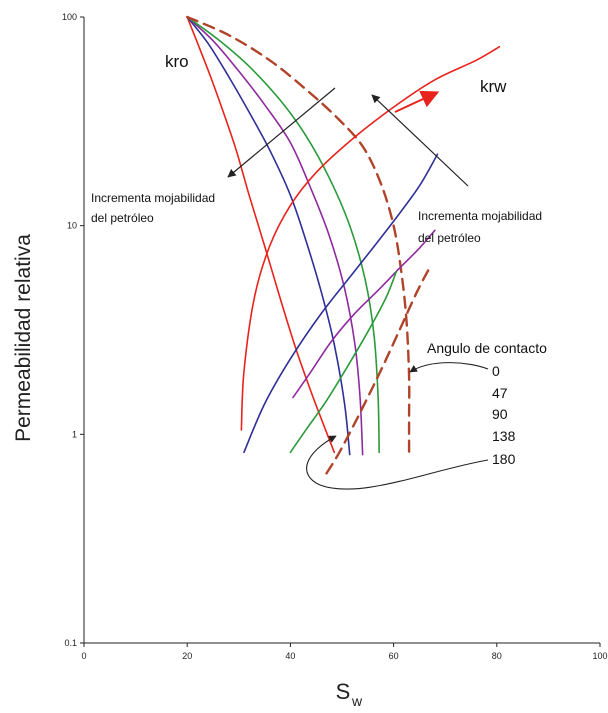 Image resolution: width=608 pixels, height=713 pixels. Describe the element at coordinates (420, 140) in the screenshot. I see `oil-wettability-arrow-right` at that location.